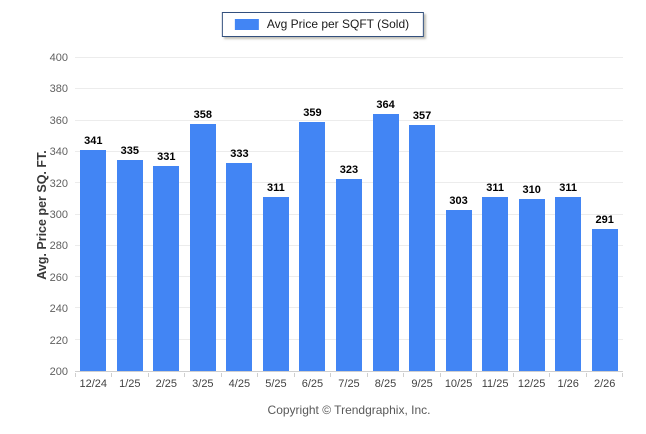  I want to click on x-axis-ticks, so click(349, 375).